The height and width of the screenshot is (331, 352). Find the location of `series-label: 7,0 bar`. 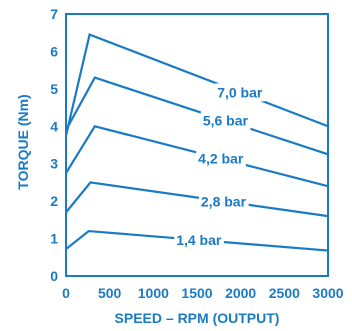

series-label: 7,0 bar is located at coordinates (240, 92).